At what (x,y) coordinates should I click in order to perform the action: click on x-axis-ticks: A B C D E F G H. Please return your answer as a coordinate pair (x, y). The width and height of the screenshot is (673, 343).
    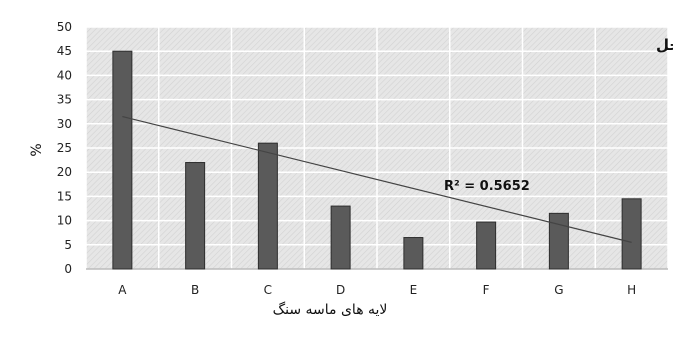
    Looking at the image, I should click on (377, 290).